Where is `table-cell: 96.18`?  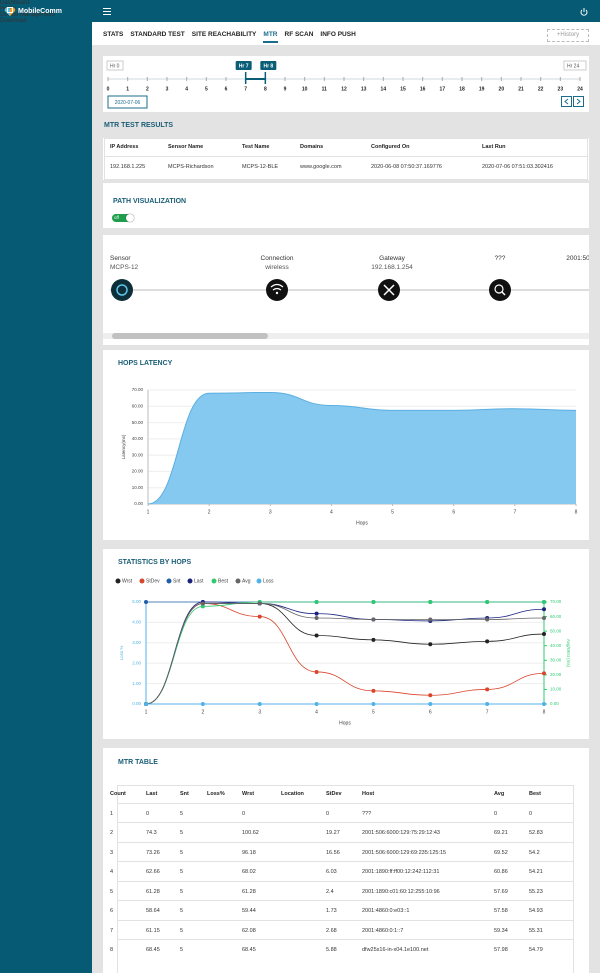
table-cell: 96.18 is located at coordinates (249, 852).